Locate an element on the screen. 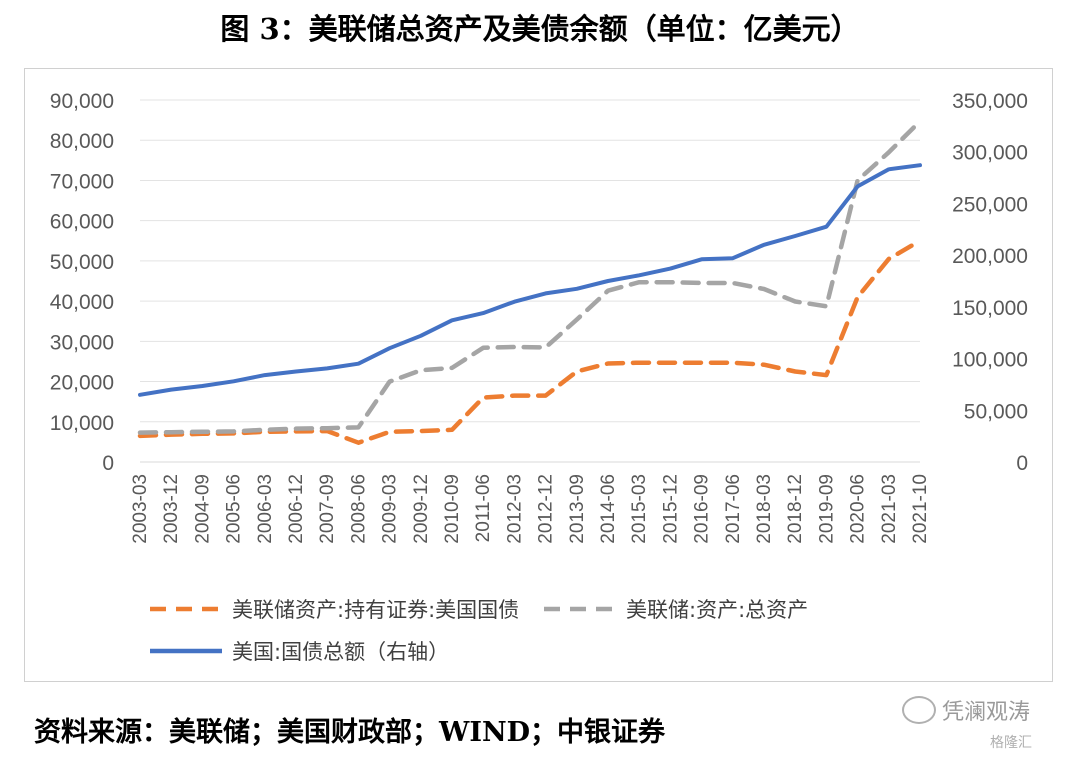 This screenshot has width=1080, height=758. x-tick-label: 2003-12 is located at coordinates (171, 509).